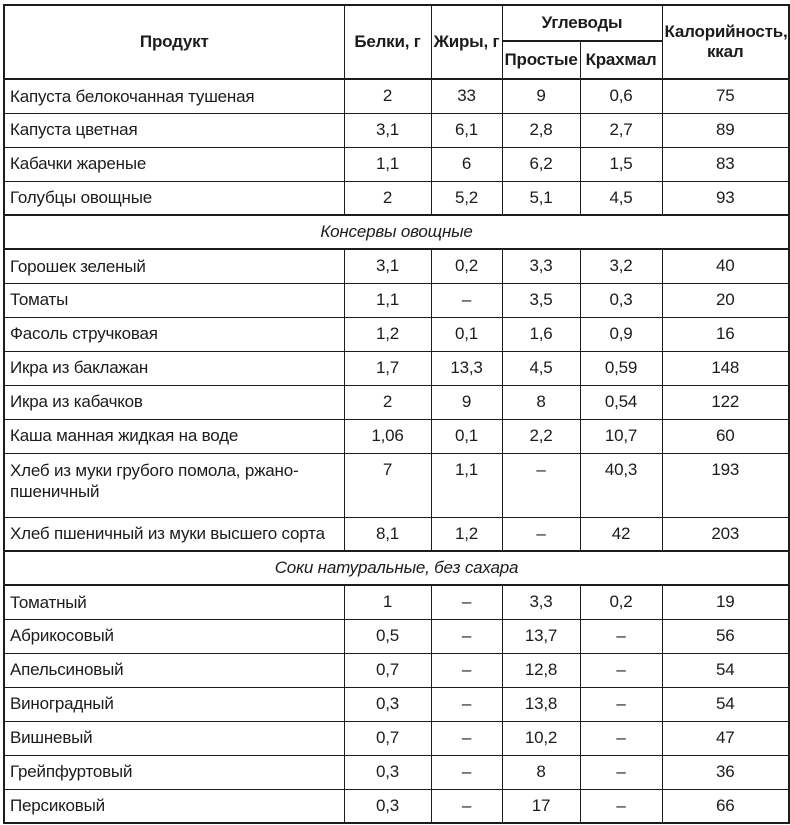 This screenshot has height=825, width=790. I want to click on cell-protein: 8,1, so click(387, 534).